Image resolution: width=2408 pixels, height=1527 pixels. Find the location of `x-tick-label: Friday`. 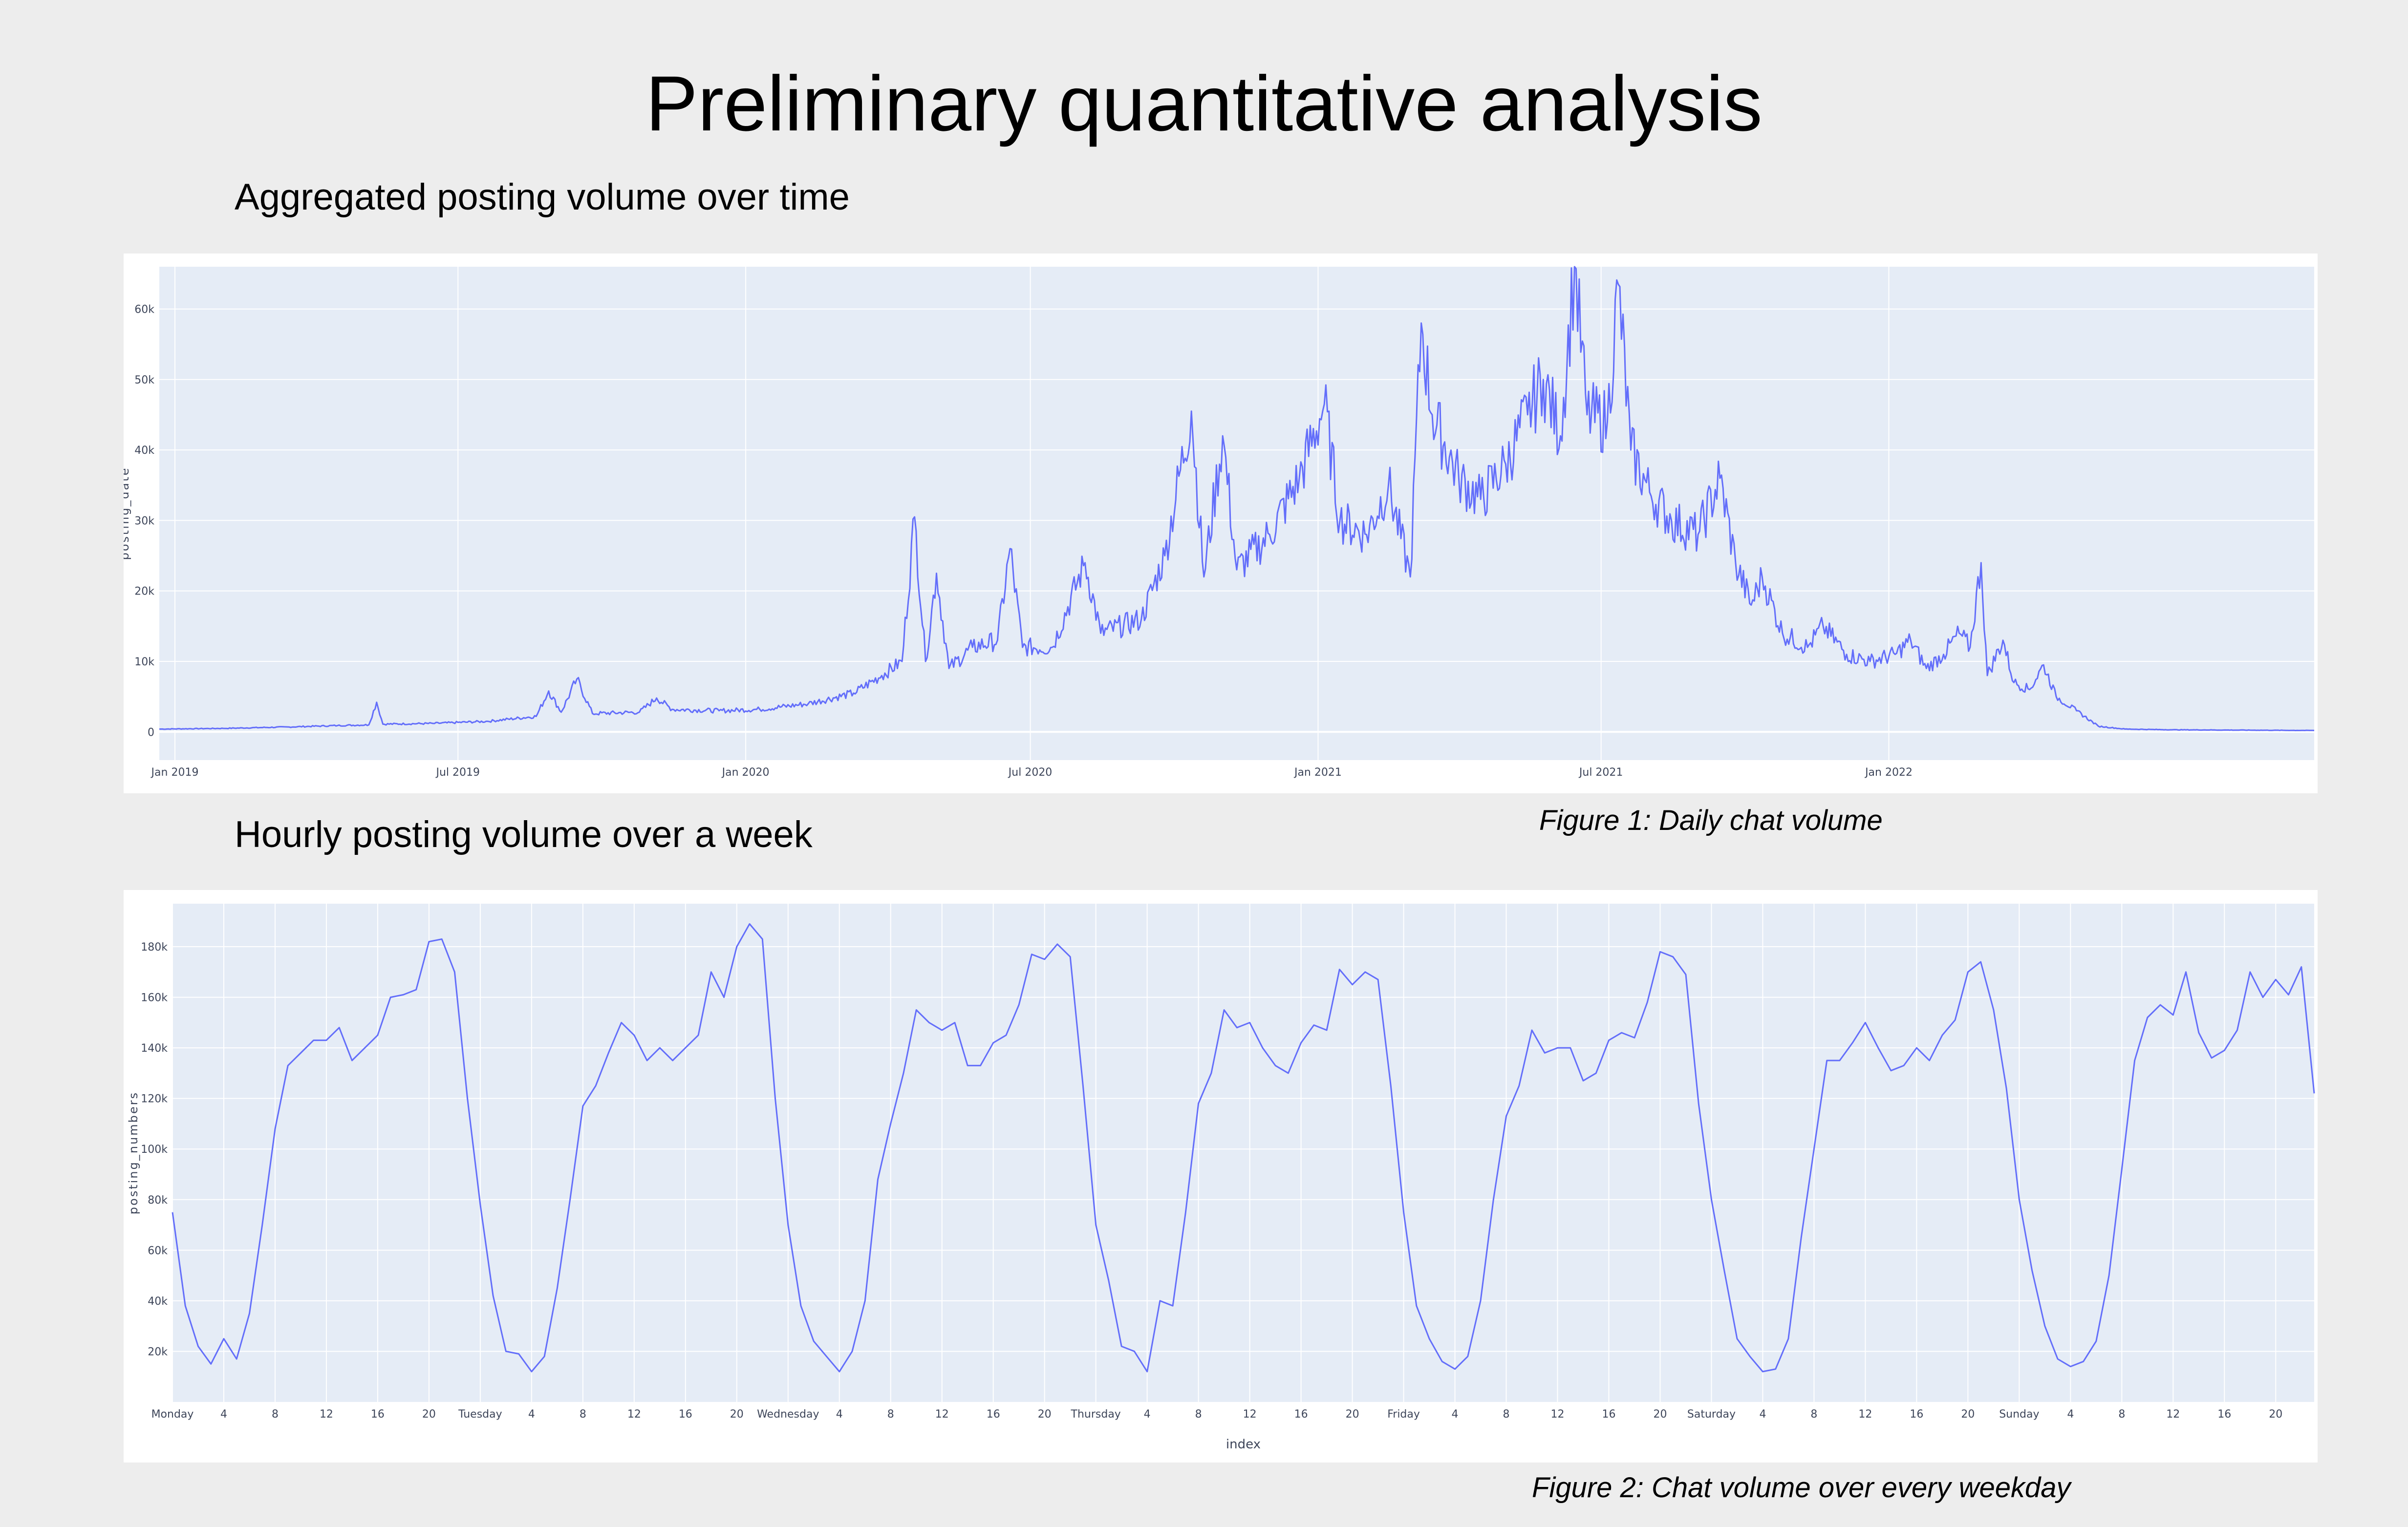

x-tick-label: Friday is located at coordinates (1403, 1414).